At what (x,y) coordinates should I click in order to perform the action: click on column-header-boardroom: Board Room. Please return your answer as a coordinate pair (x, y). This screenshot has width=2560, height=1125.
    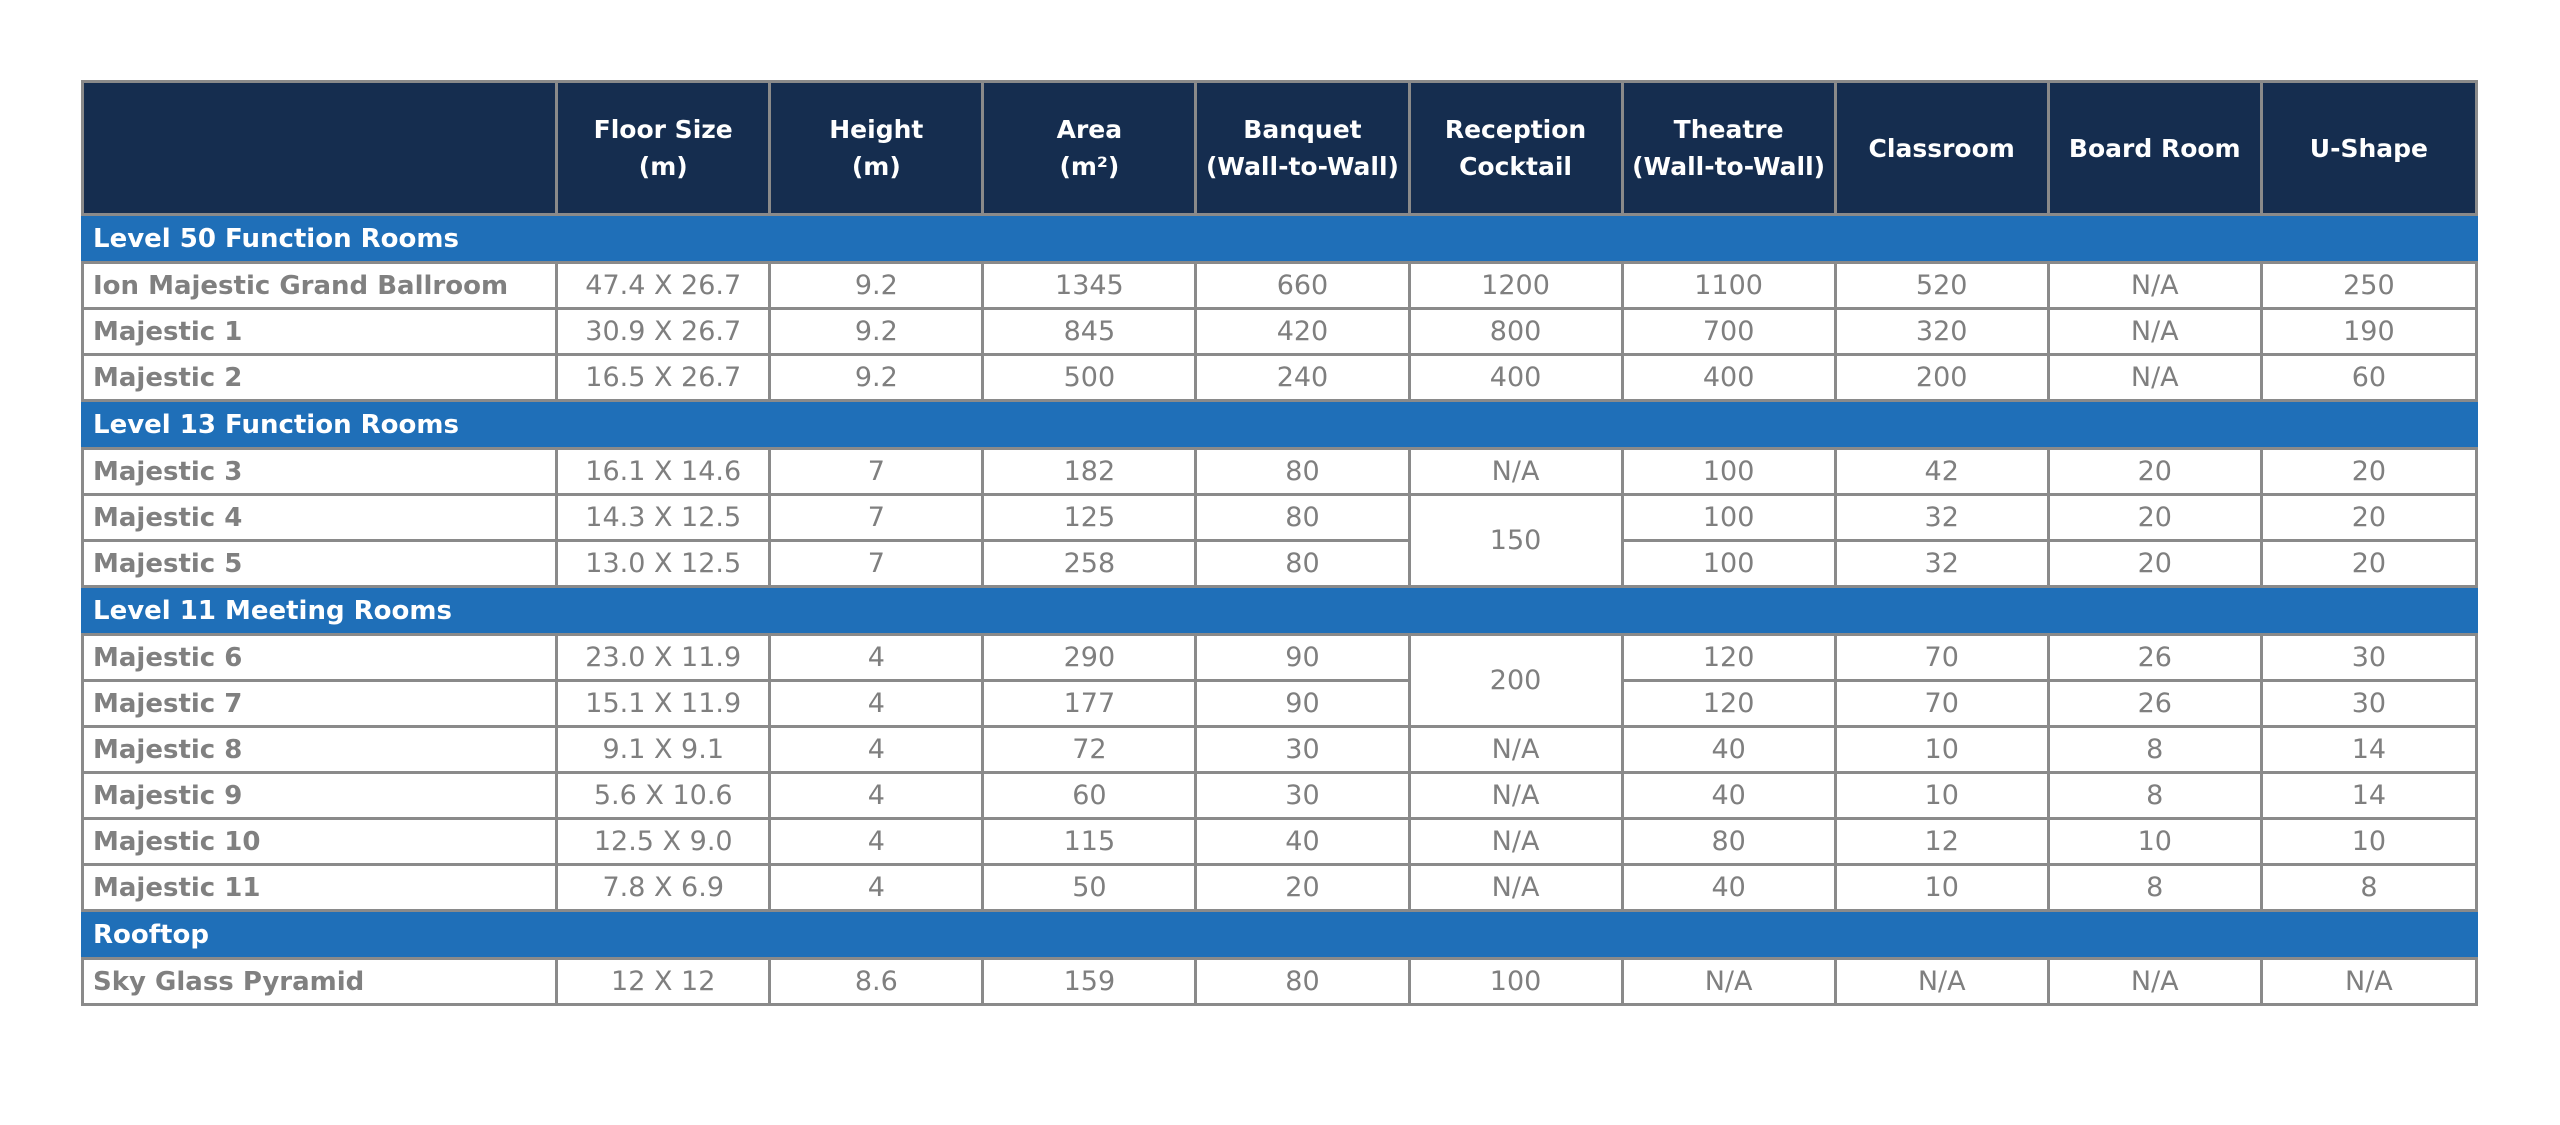
    Looking at the image, I should click on (2154, 148).